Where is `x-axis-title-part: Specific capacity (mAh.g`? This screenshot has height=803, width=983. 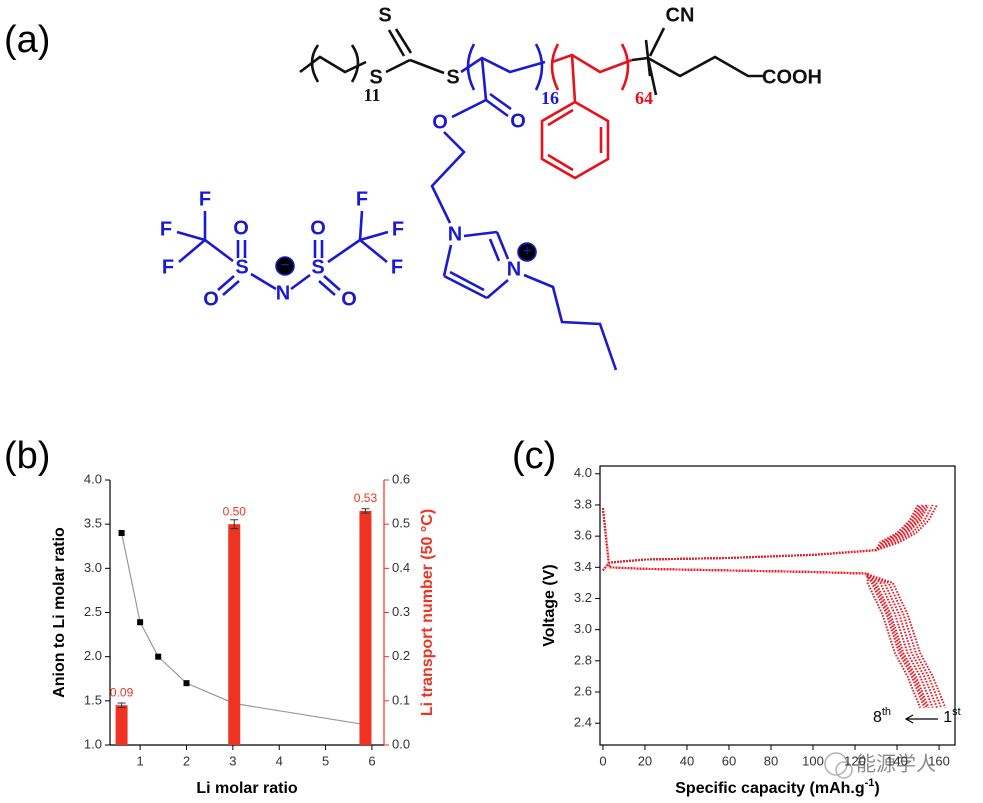
x-axis-title-part: Specific capacity (mAh.g is located at coordinates (769, 788).